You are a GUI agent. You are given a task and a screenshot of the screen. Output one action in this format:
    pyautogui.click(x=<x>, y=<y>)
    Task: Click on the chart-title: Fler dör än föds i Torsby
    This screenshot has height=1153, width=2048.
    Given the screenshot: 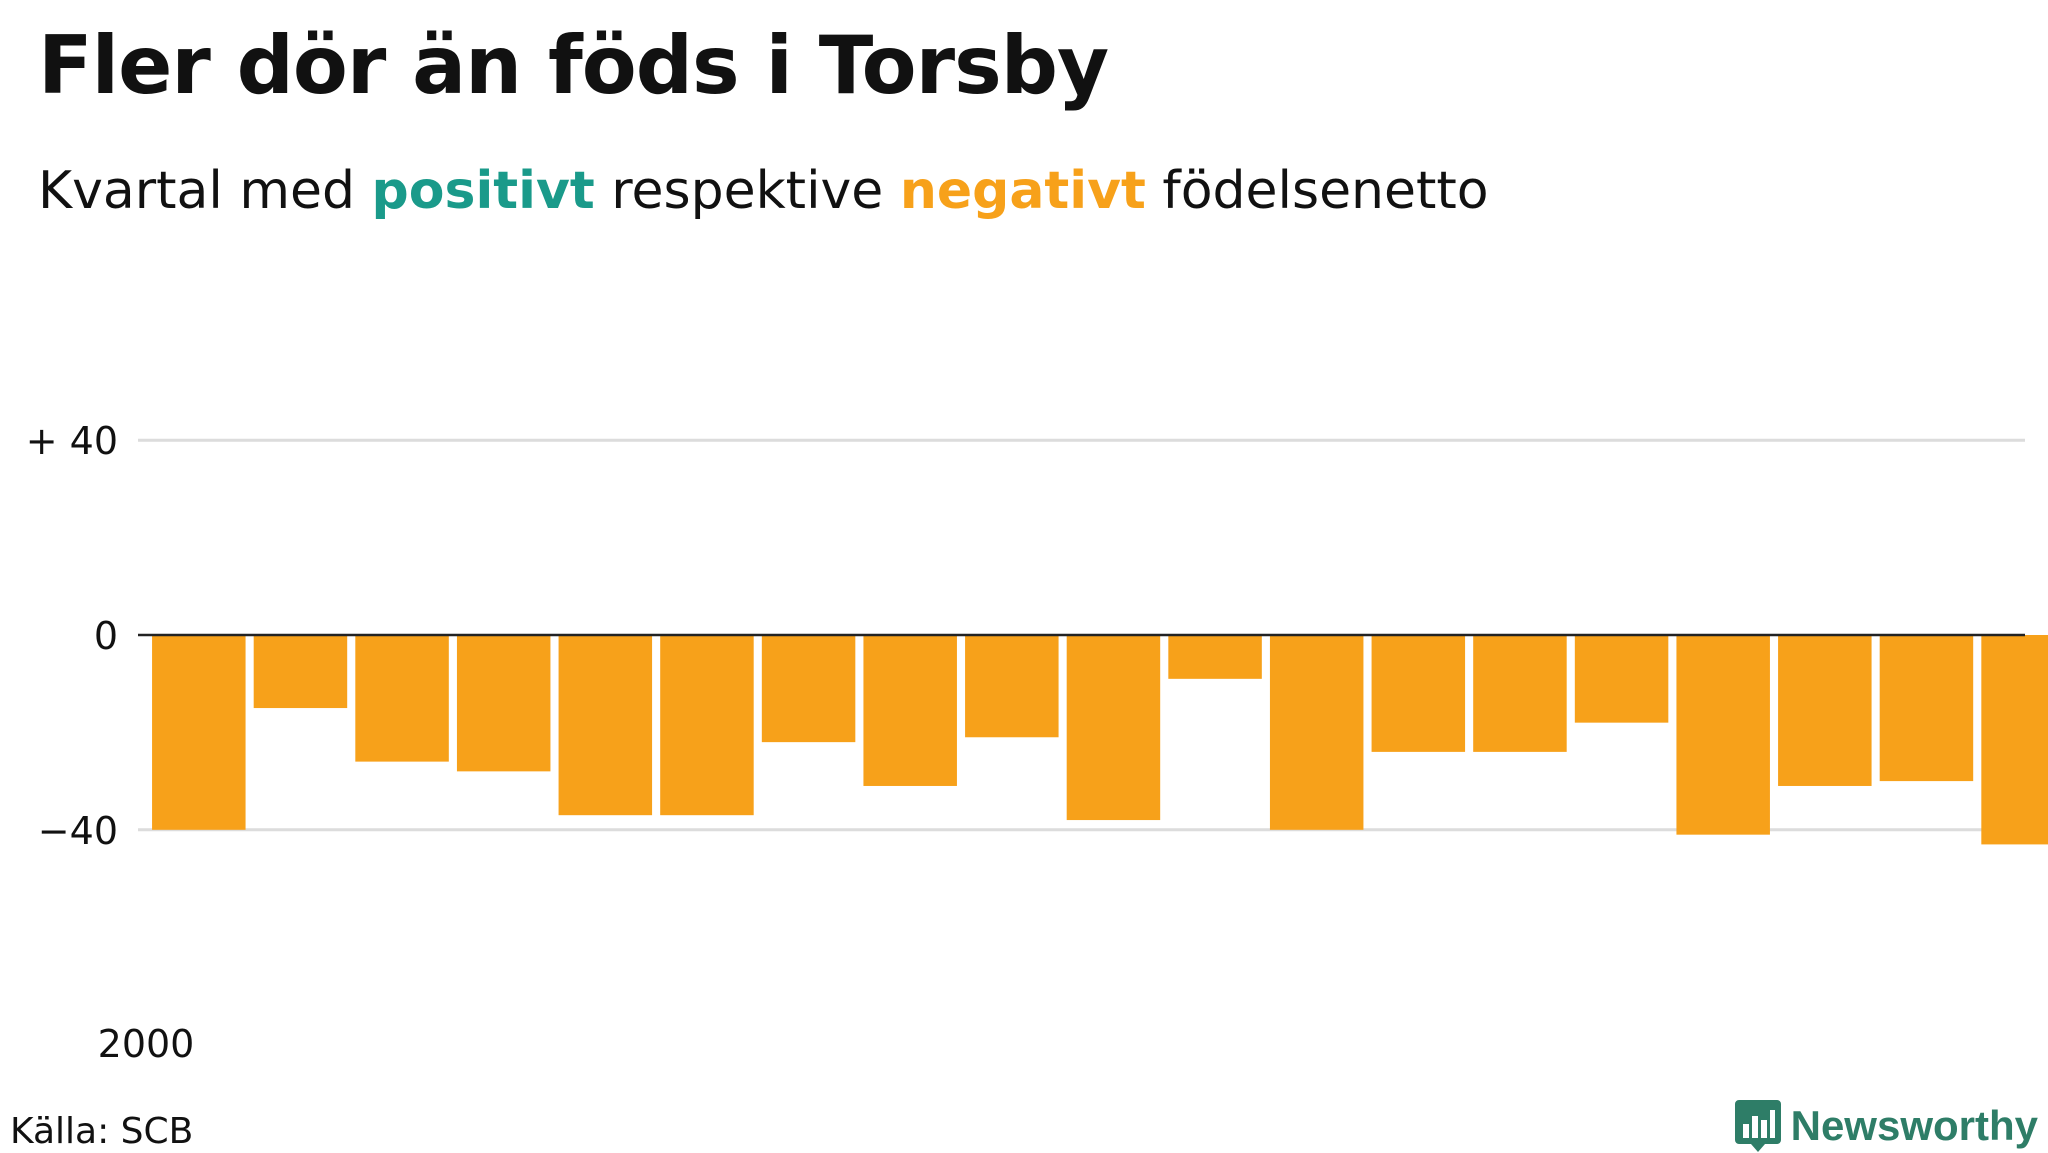 What is the action you would take?
    pyautogui.click(x=573, y=65)
    